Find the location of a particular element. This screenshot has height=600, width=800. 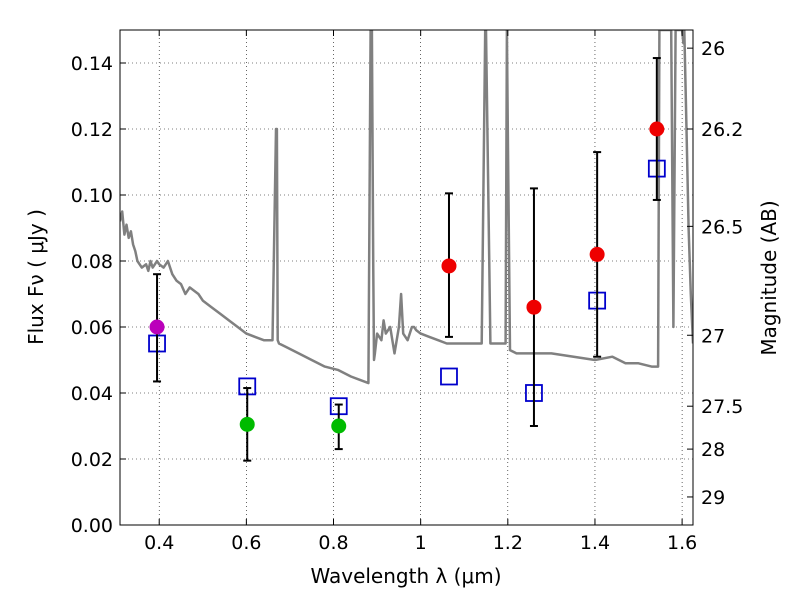

y-tick-label: 0.08 is located at coordinates (92, 262).